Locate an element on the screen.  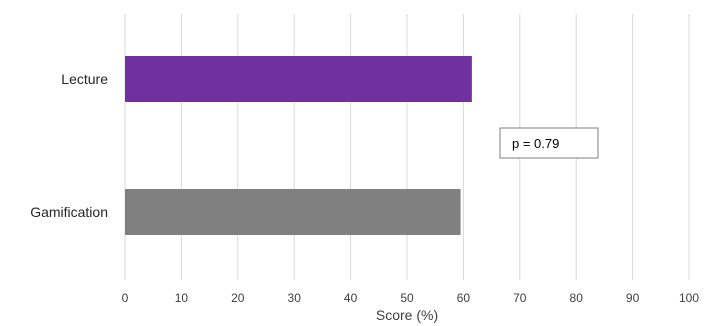
category-label-lecture: Lecture is located at coordinates (84, 79).